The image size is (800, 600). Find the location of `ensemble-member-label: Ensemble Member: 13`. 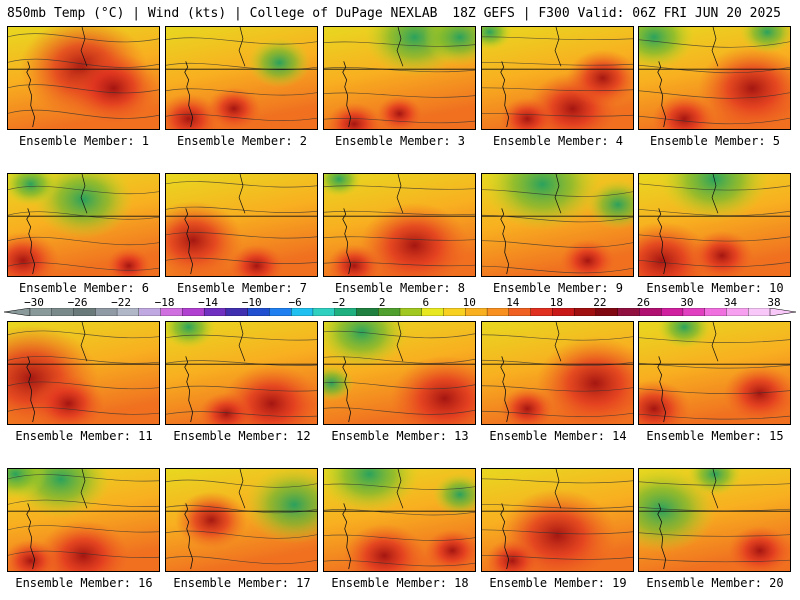

ensemble-member-label: Ensemble Member: 13 is located at coordinates (400, 436).